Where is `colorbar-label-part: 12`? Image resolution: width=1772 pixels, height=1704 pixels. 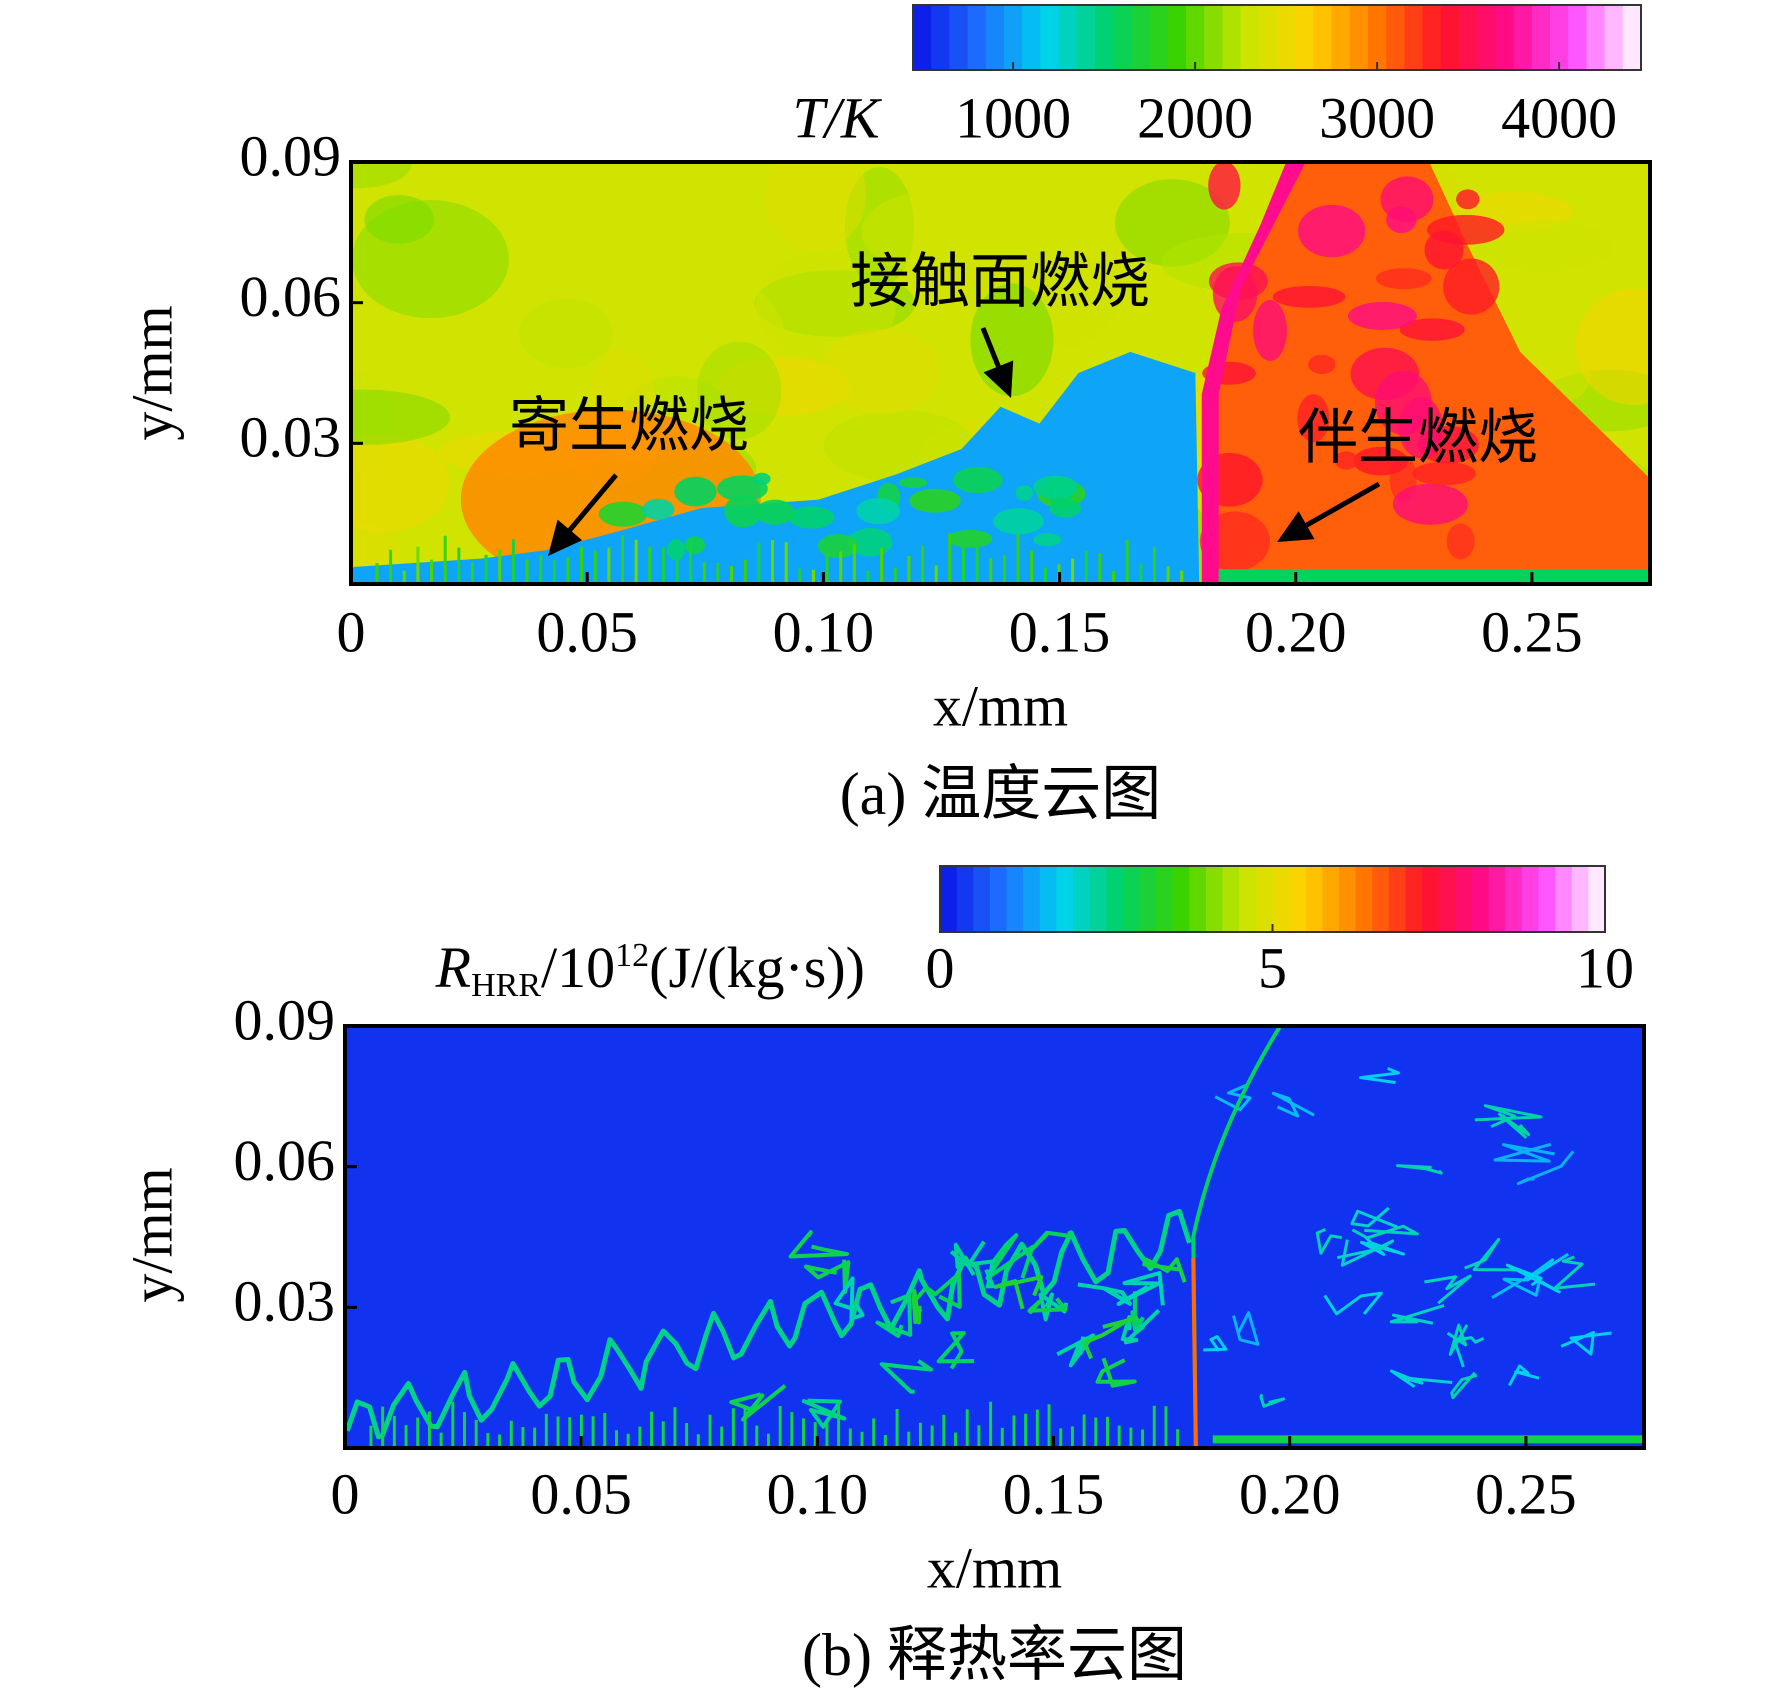 colorbar-label-part: 12 is located at coordinates (632, 955).